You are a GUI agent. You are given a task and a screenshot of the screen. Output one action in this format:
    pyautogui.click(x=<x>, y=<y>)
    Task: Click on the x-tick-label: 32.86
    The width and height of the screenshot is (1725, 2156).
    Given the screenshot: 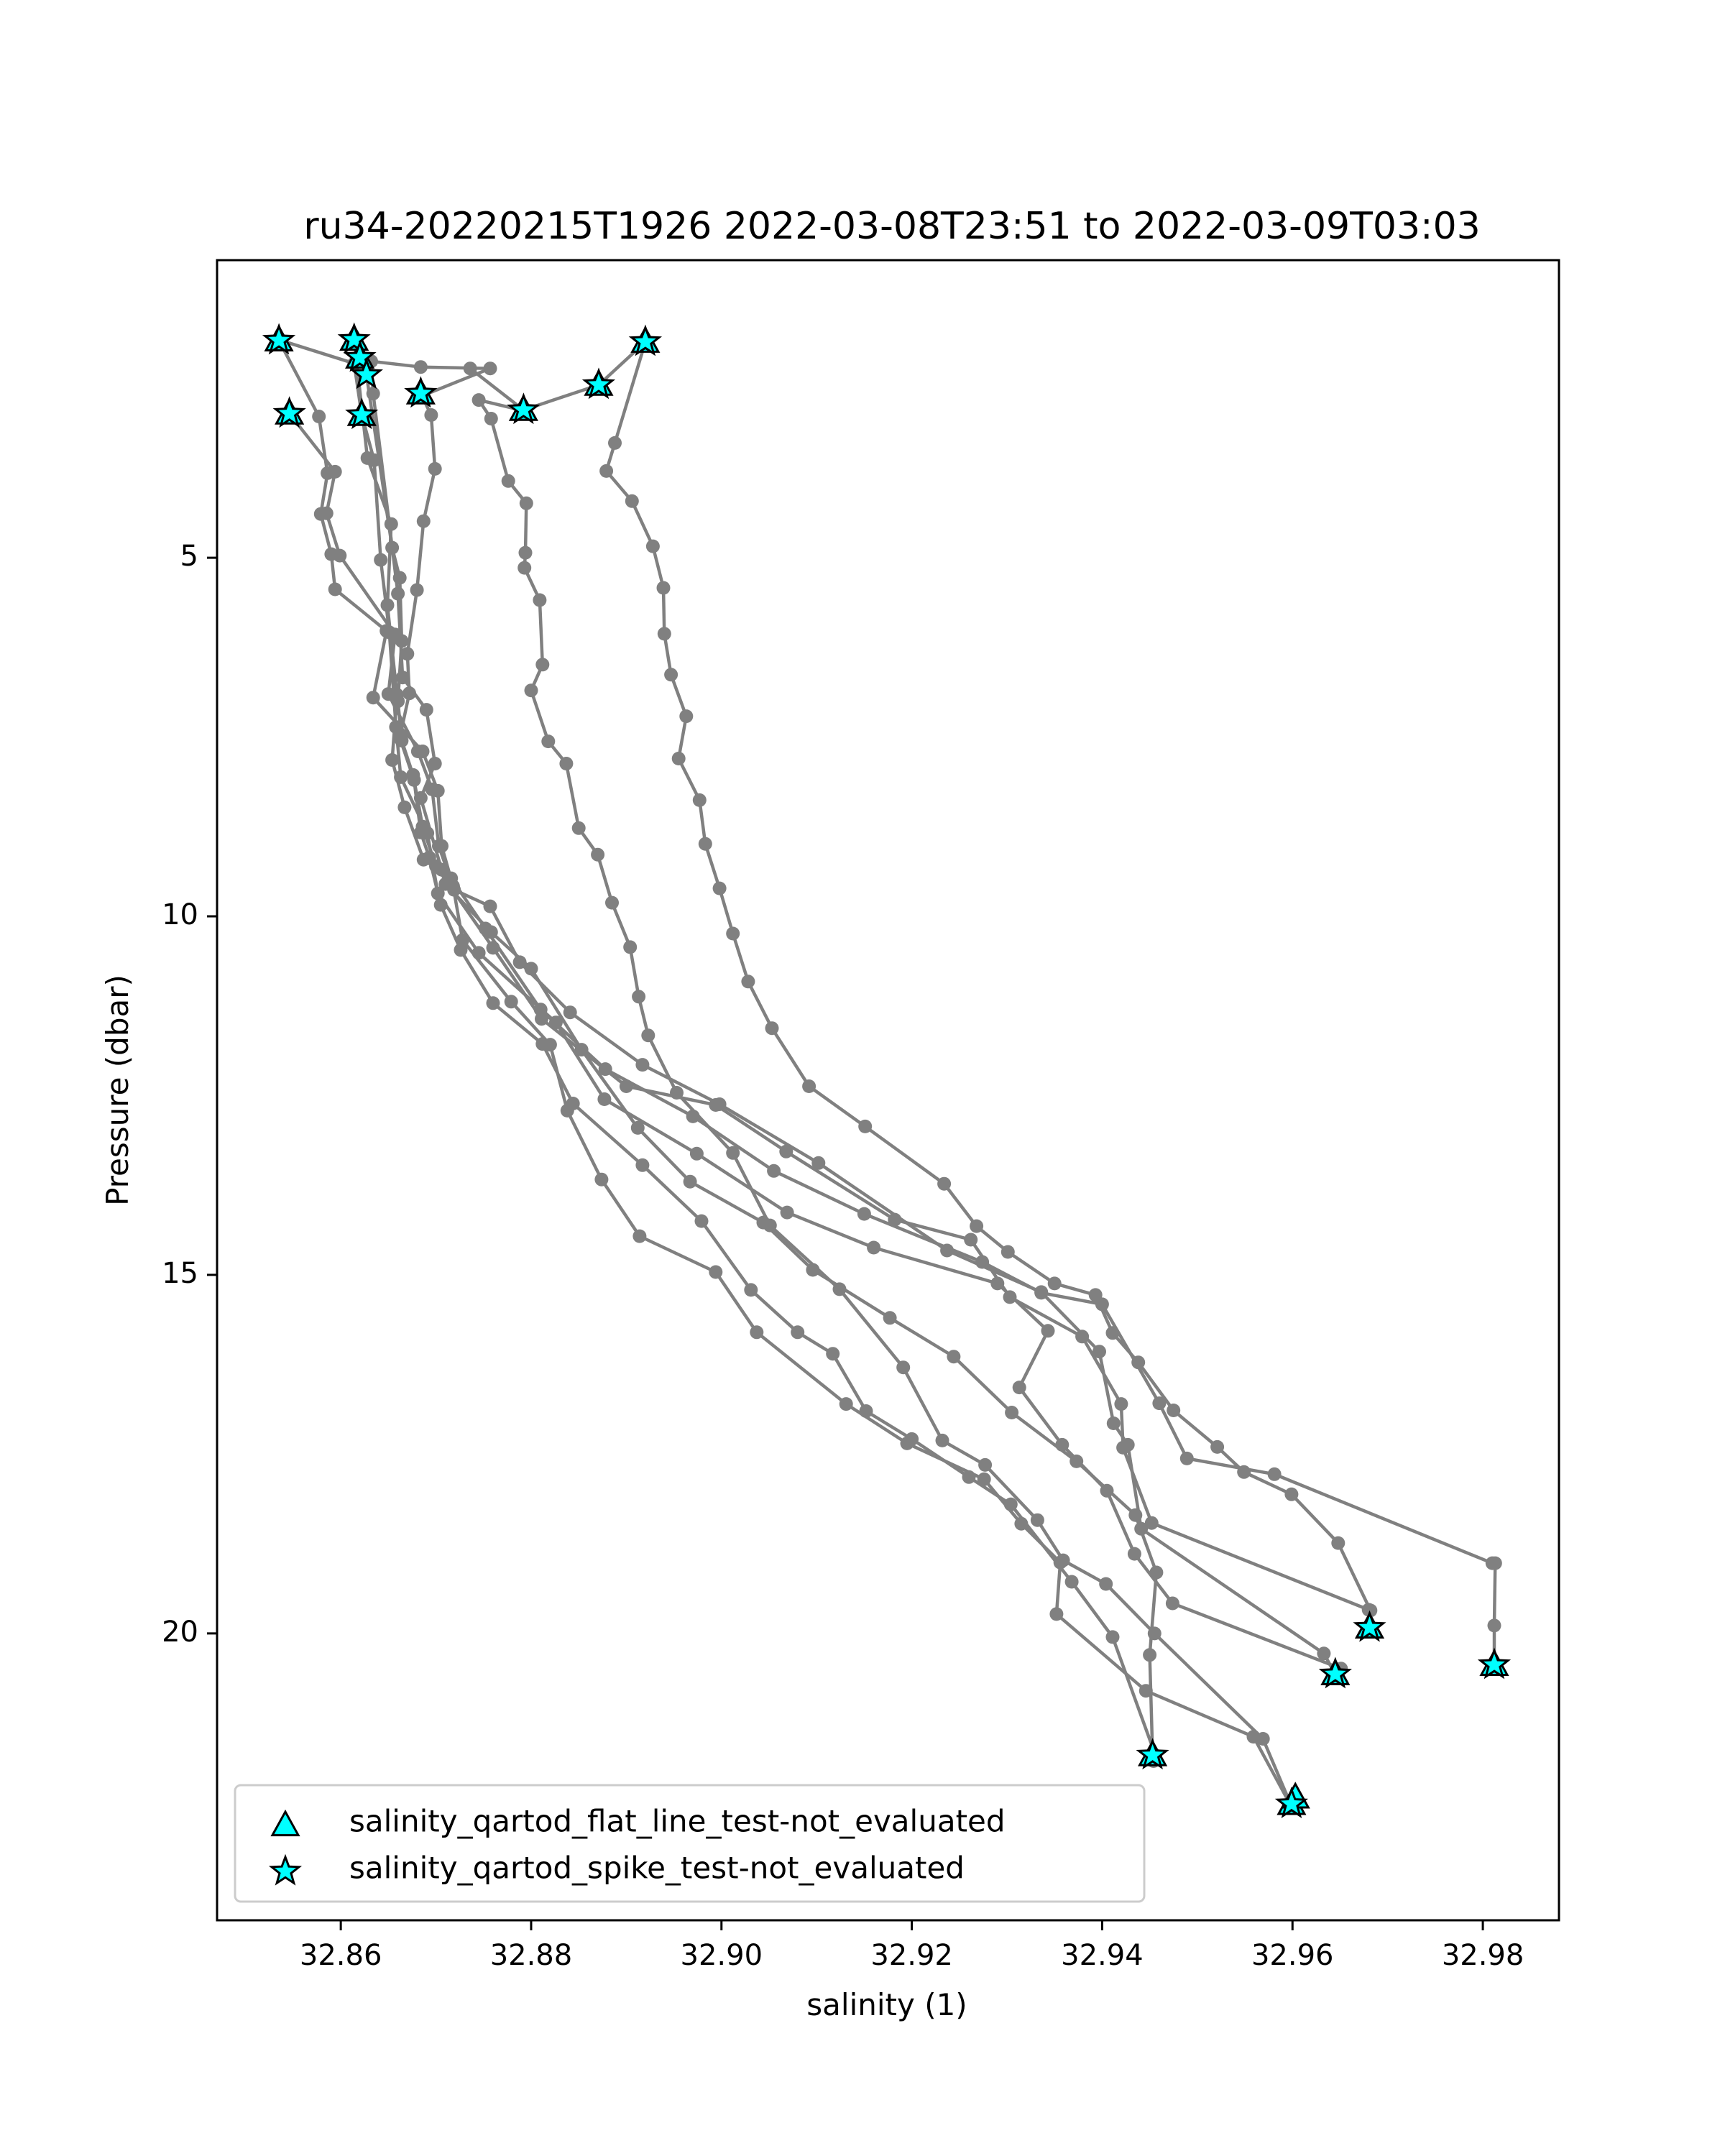 What is the action you would take?
    pyautogui.click(x=341, y=1956)
    